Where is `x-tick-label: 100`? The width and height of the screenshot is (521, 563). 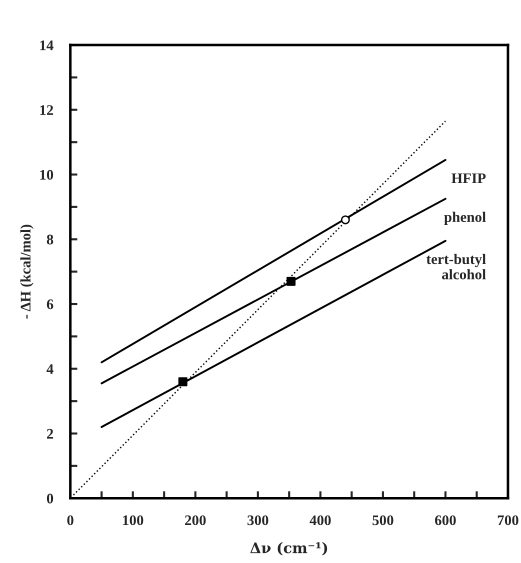
x-tick-label: 100 is located at coordinates (133, 520).